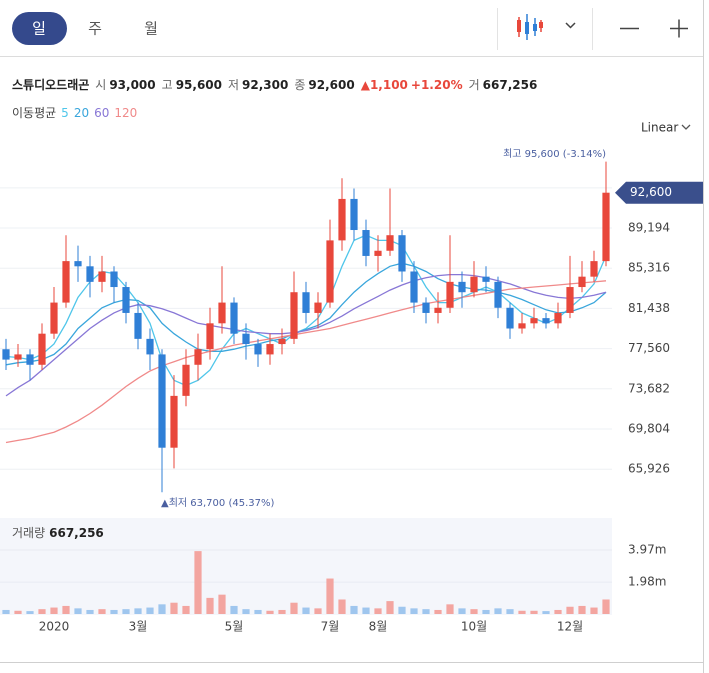 The image size is (709, 673). Describe the element at coordinates (95, 29) in the screenshot. I see `period-tab: 주` at that location.